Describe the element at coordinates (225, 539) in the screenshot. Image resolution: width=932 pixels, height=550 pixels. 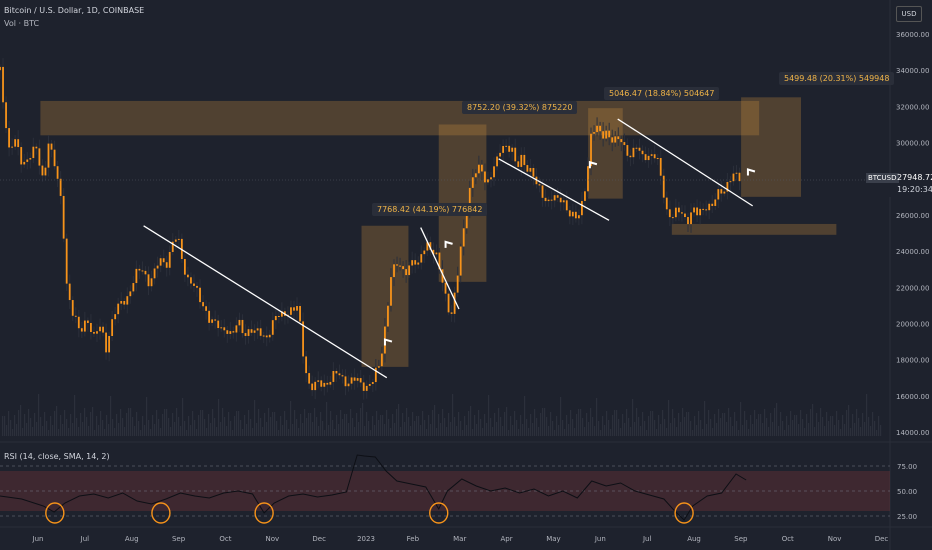
I see `x-tick-label-4: Oct` at that location.